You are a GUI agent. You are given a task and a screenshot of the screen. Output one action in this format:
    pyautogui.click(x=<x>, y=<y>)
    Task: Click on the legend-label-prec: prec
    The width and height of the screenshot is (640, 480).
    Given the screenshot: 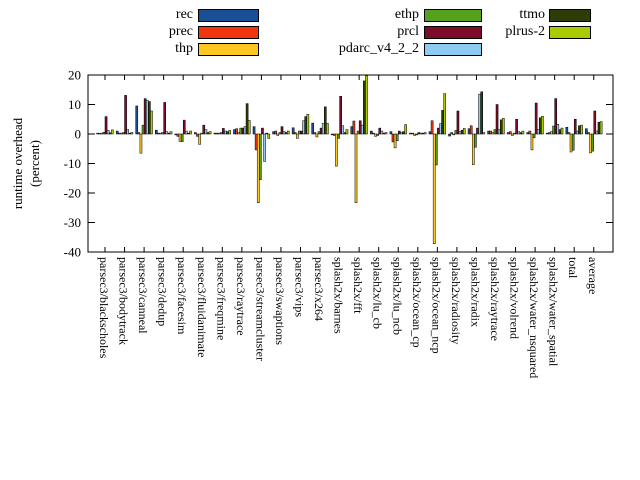 What is the action you would take?
    pyautogui.click(x=180, y=31)
    